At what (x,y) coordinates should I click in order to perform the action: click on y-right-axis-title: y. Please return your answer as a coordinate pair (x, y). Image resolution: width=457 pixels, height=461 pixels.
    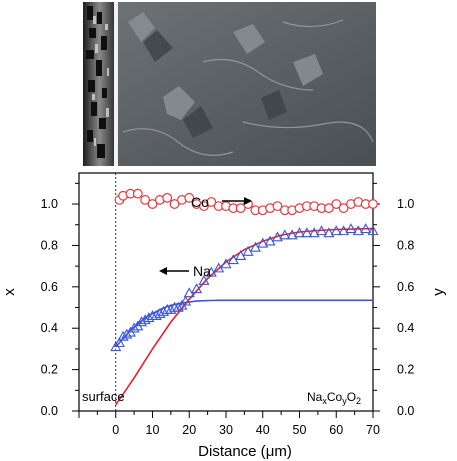
    Looking at the image, I should click on (438, 292).